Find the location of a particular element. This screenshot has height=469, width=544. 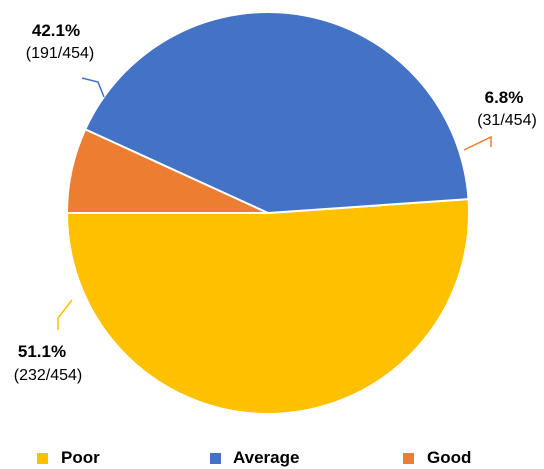

legend-swatch-poor is located at coordinates (42, 458).